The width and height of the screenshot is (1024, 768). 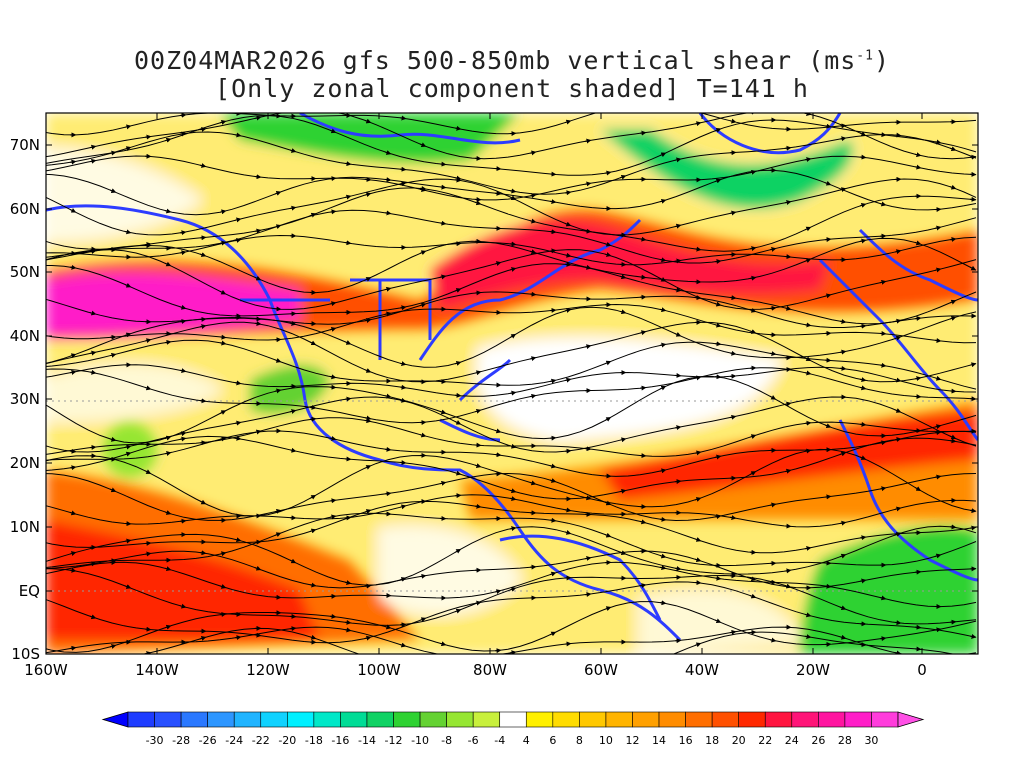 What do you see at coordinates (340, 740) in the screenshot?
I see `colorbar-label: -16` at bounding box center [340, 740].